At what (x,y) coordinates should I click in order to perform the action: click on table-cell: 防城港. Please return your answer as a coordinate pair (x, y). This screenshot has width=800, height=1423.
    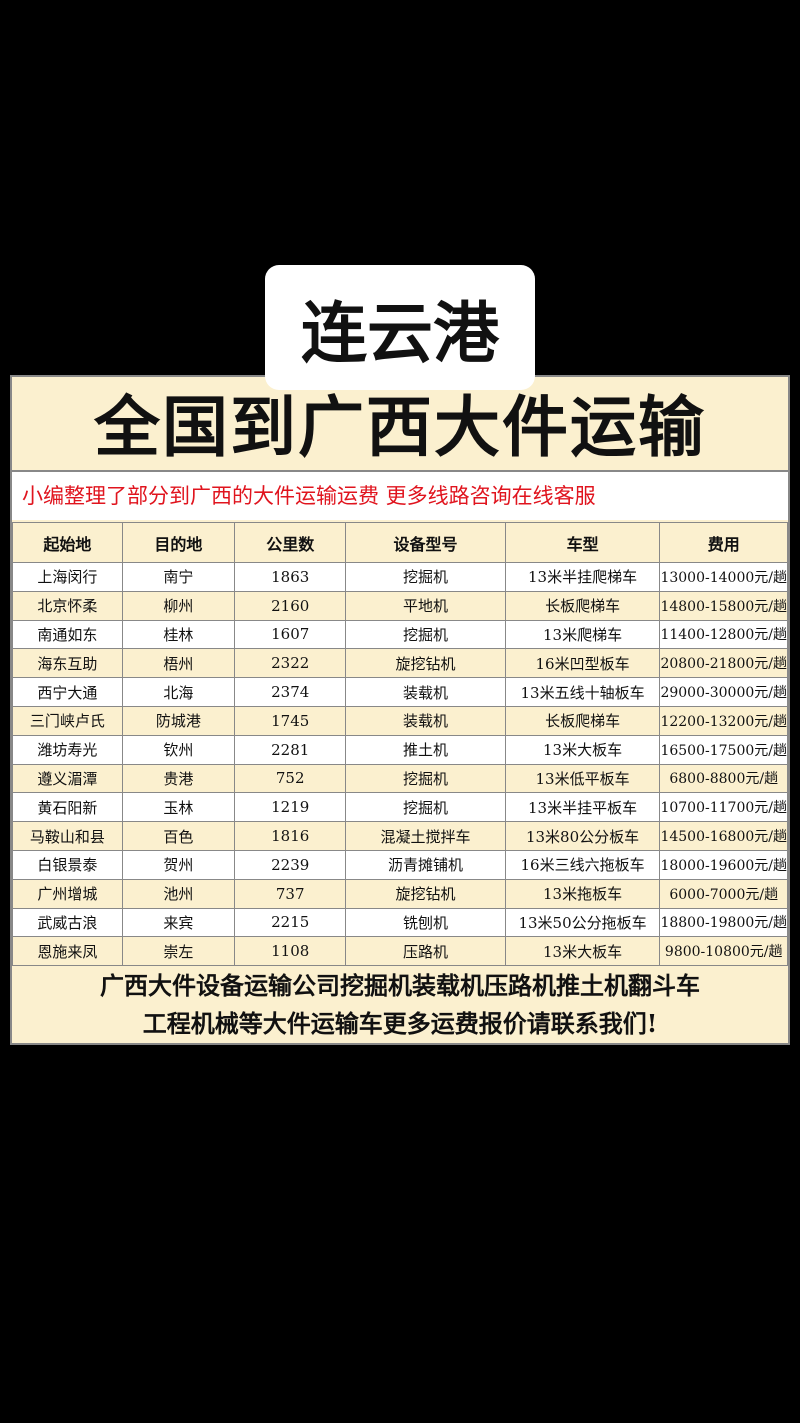
    Looking at the image, I should click on (178, 720).